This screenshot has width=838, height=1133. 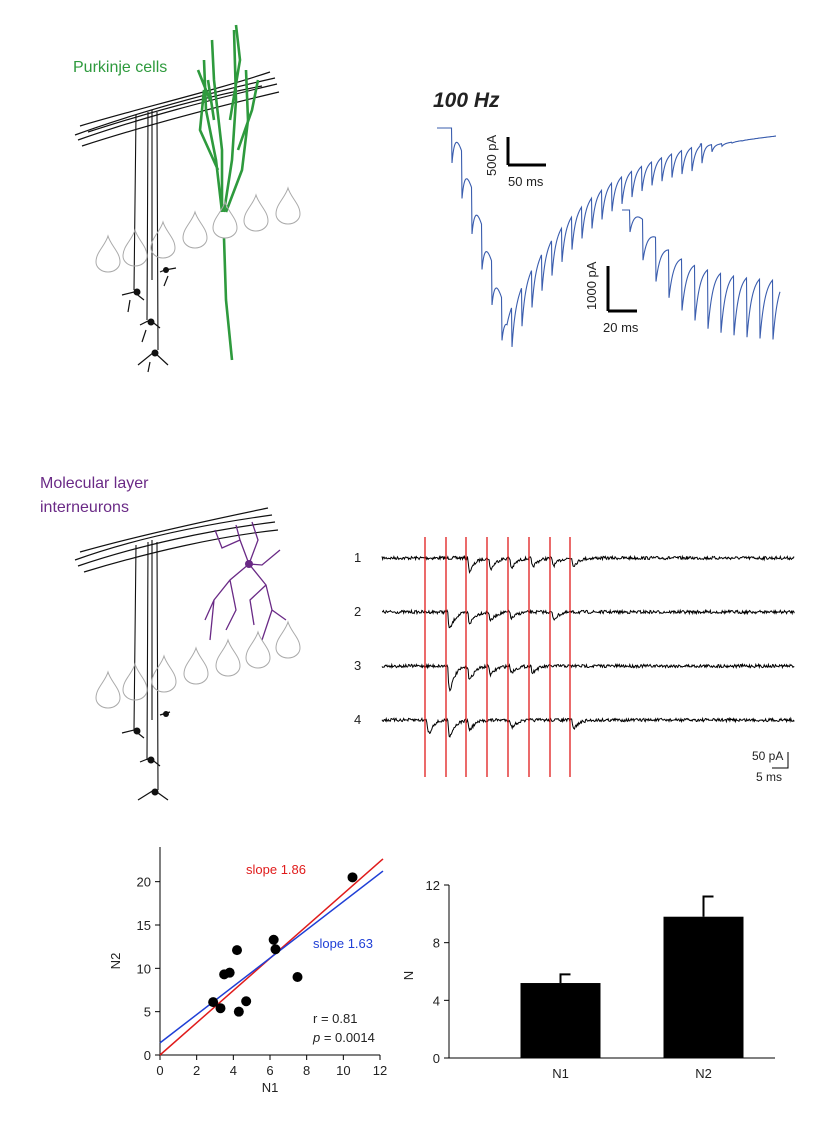 What do you see at coordinates (144, 882) in the screenshot?
I see `y-tick-label: 20` at bounding box center [144, 882].